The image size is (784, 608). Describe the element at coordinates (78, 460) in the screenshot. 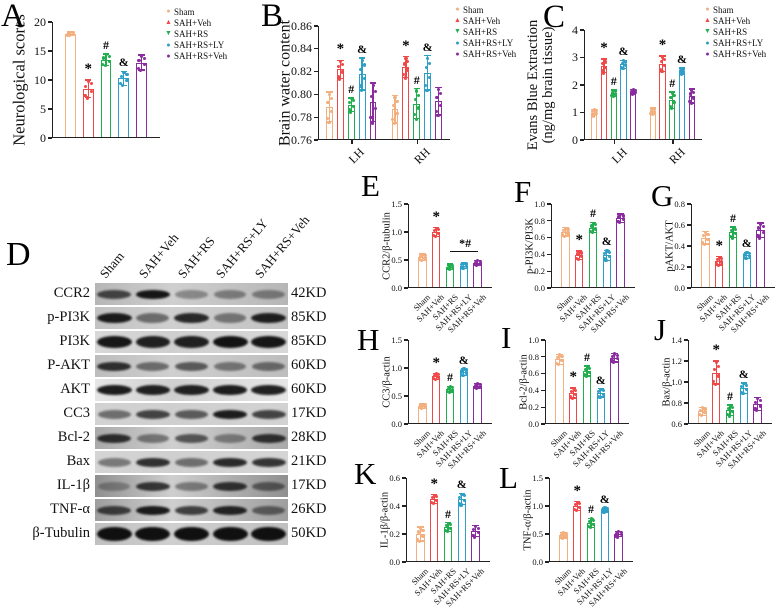

I see `blot-protein-label: Bax` at that location.